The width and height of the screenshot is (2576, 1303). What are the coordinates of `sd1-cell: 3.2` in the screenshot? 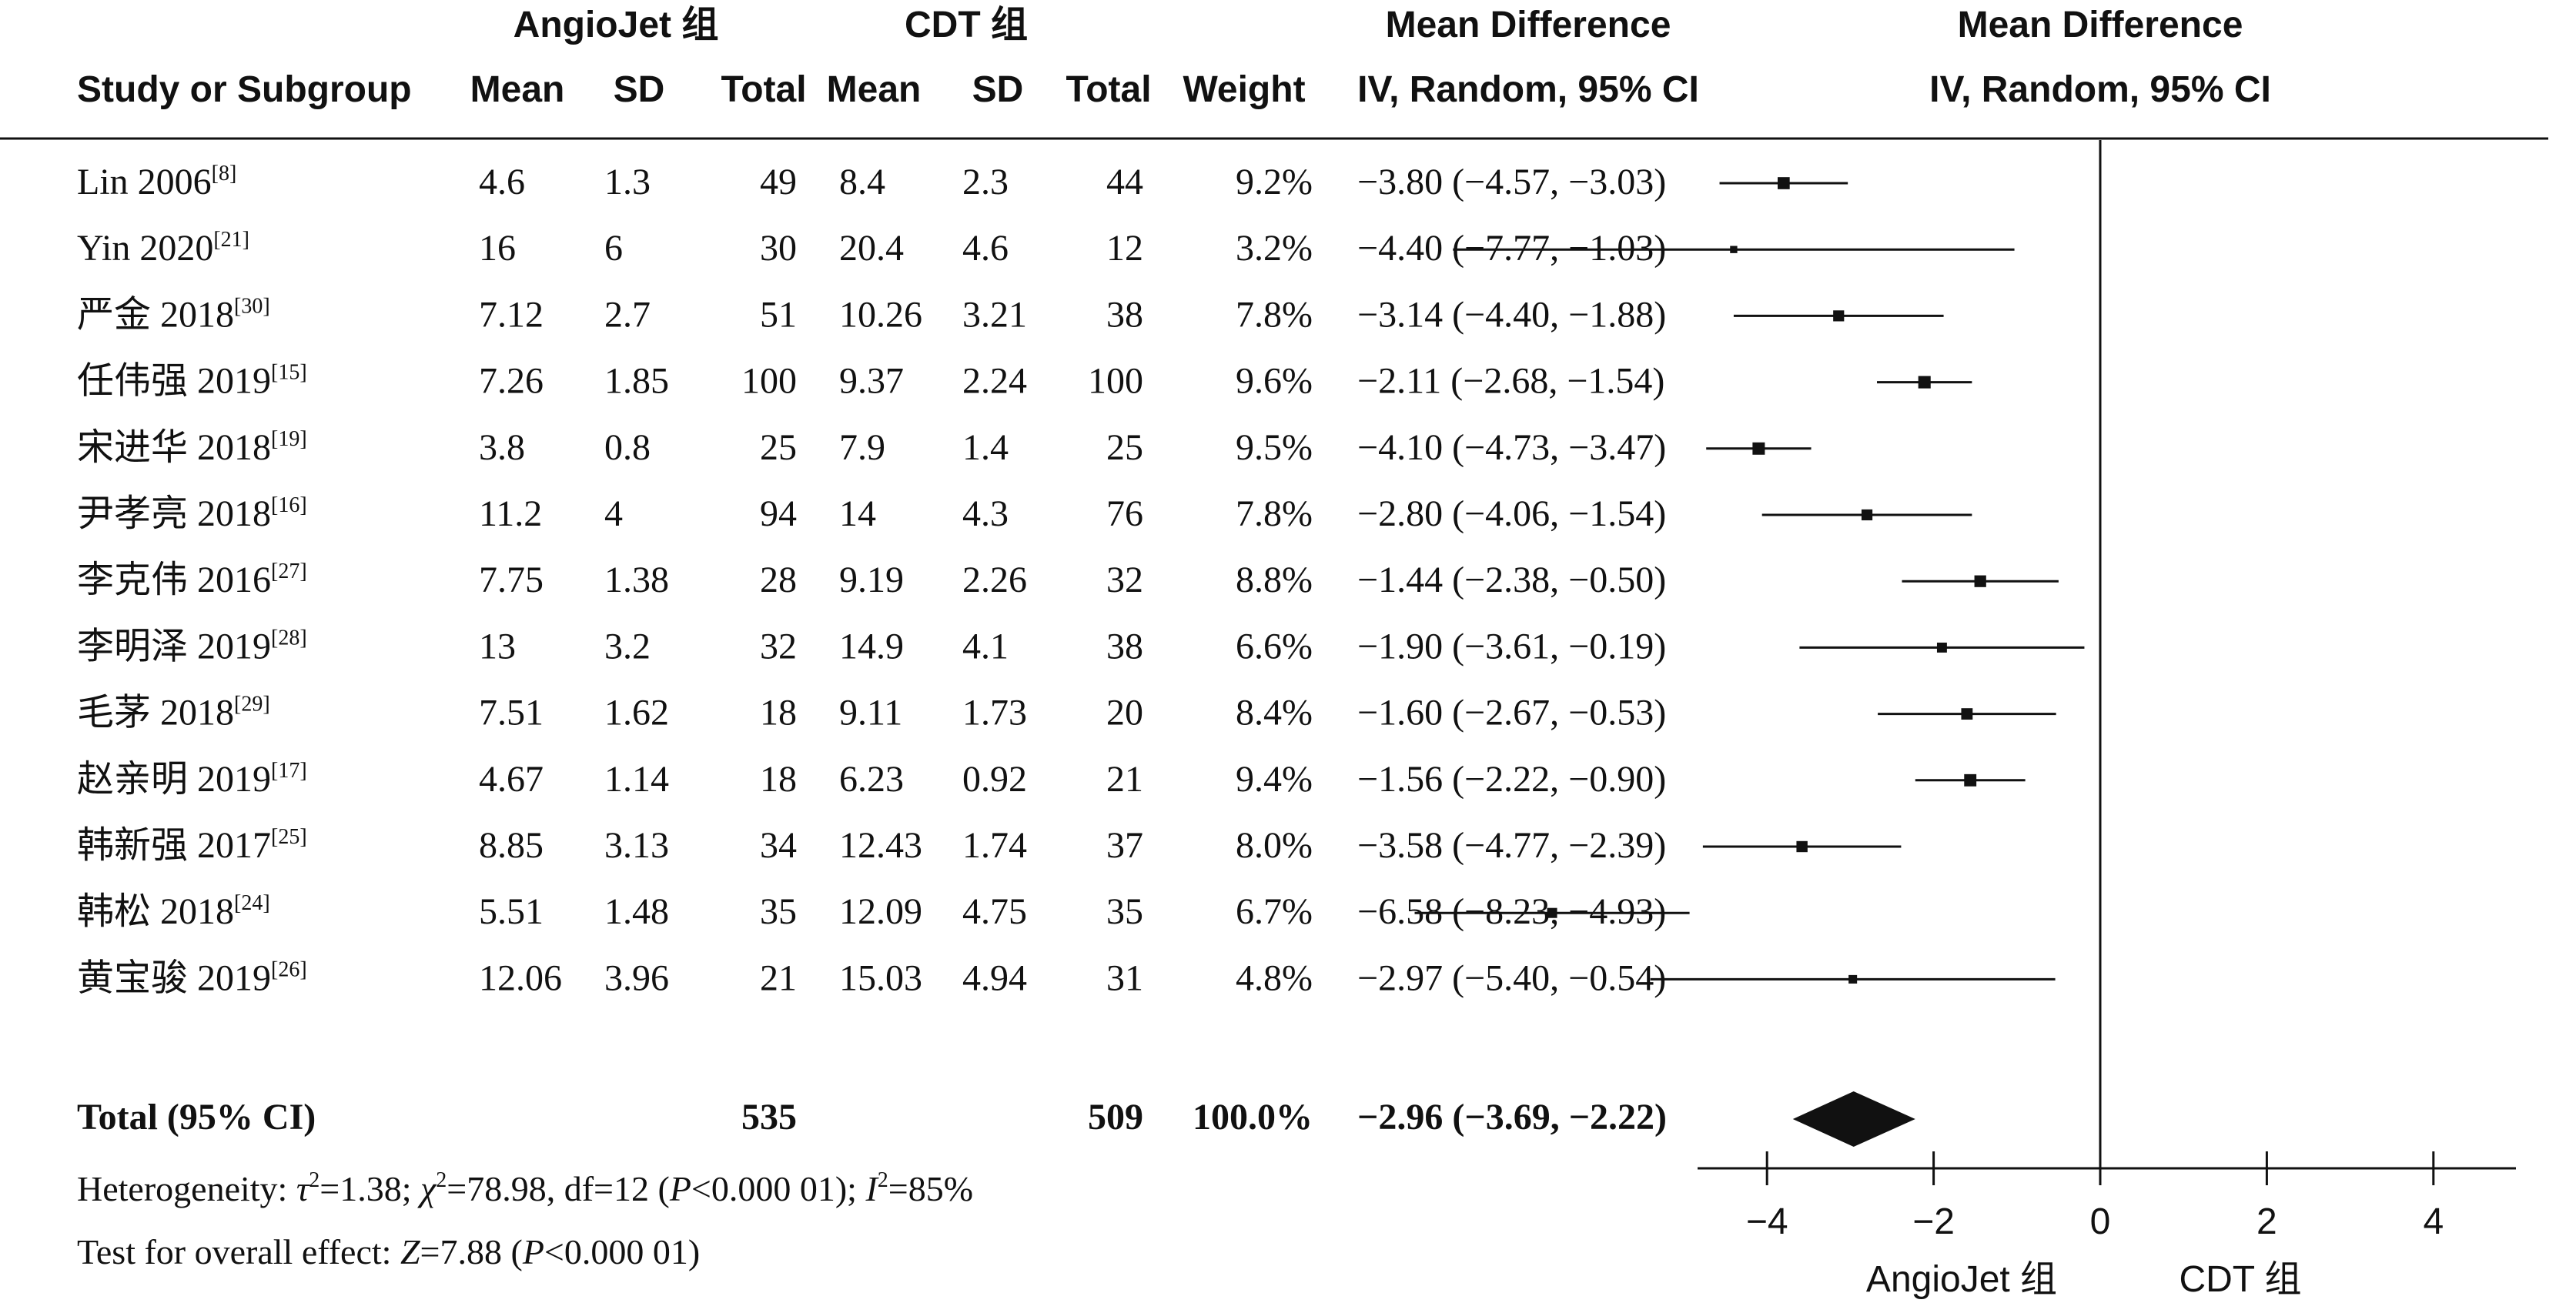 It's located at (627, 646).